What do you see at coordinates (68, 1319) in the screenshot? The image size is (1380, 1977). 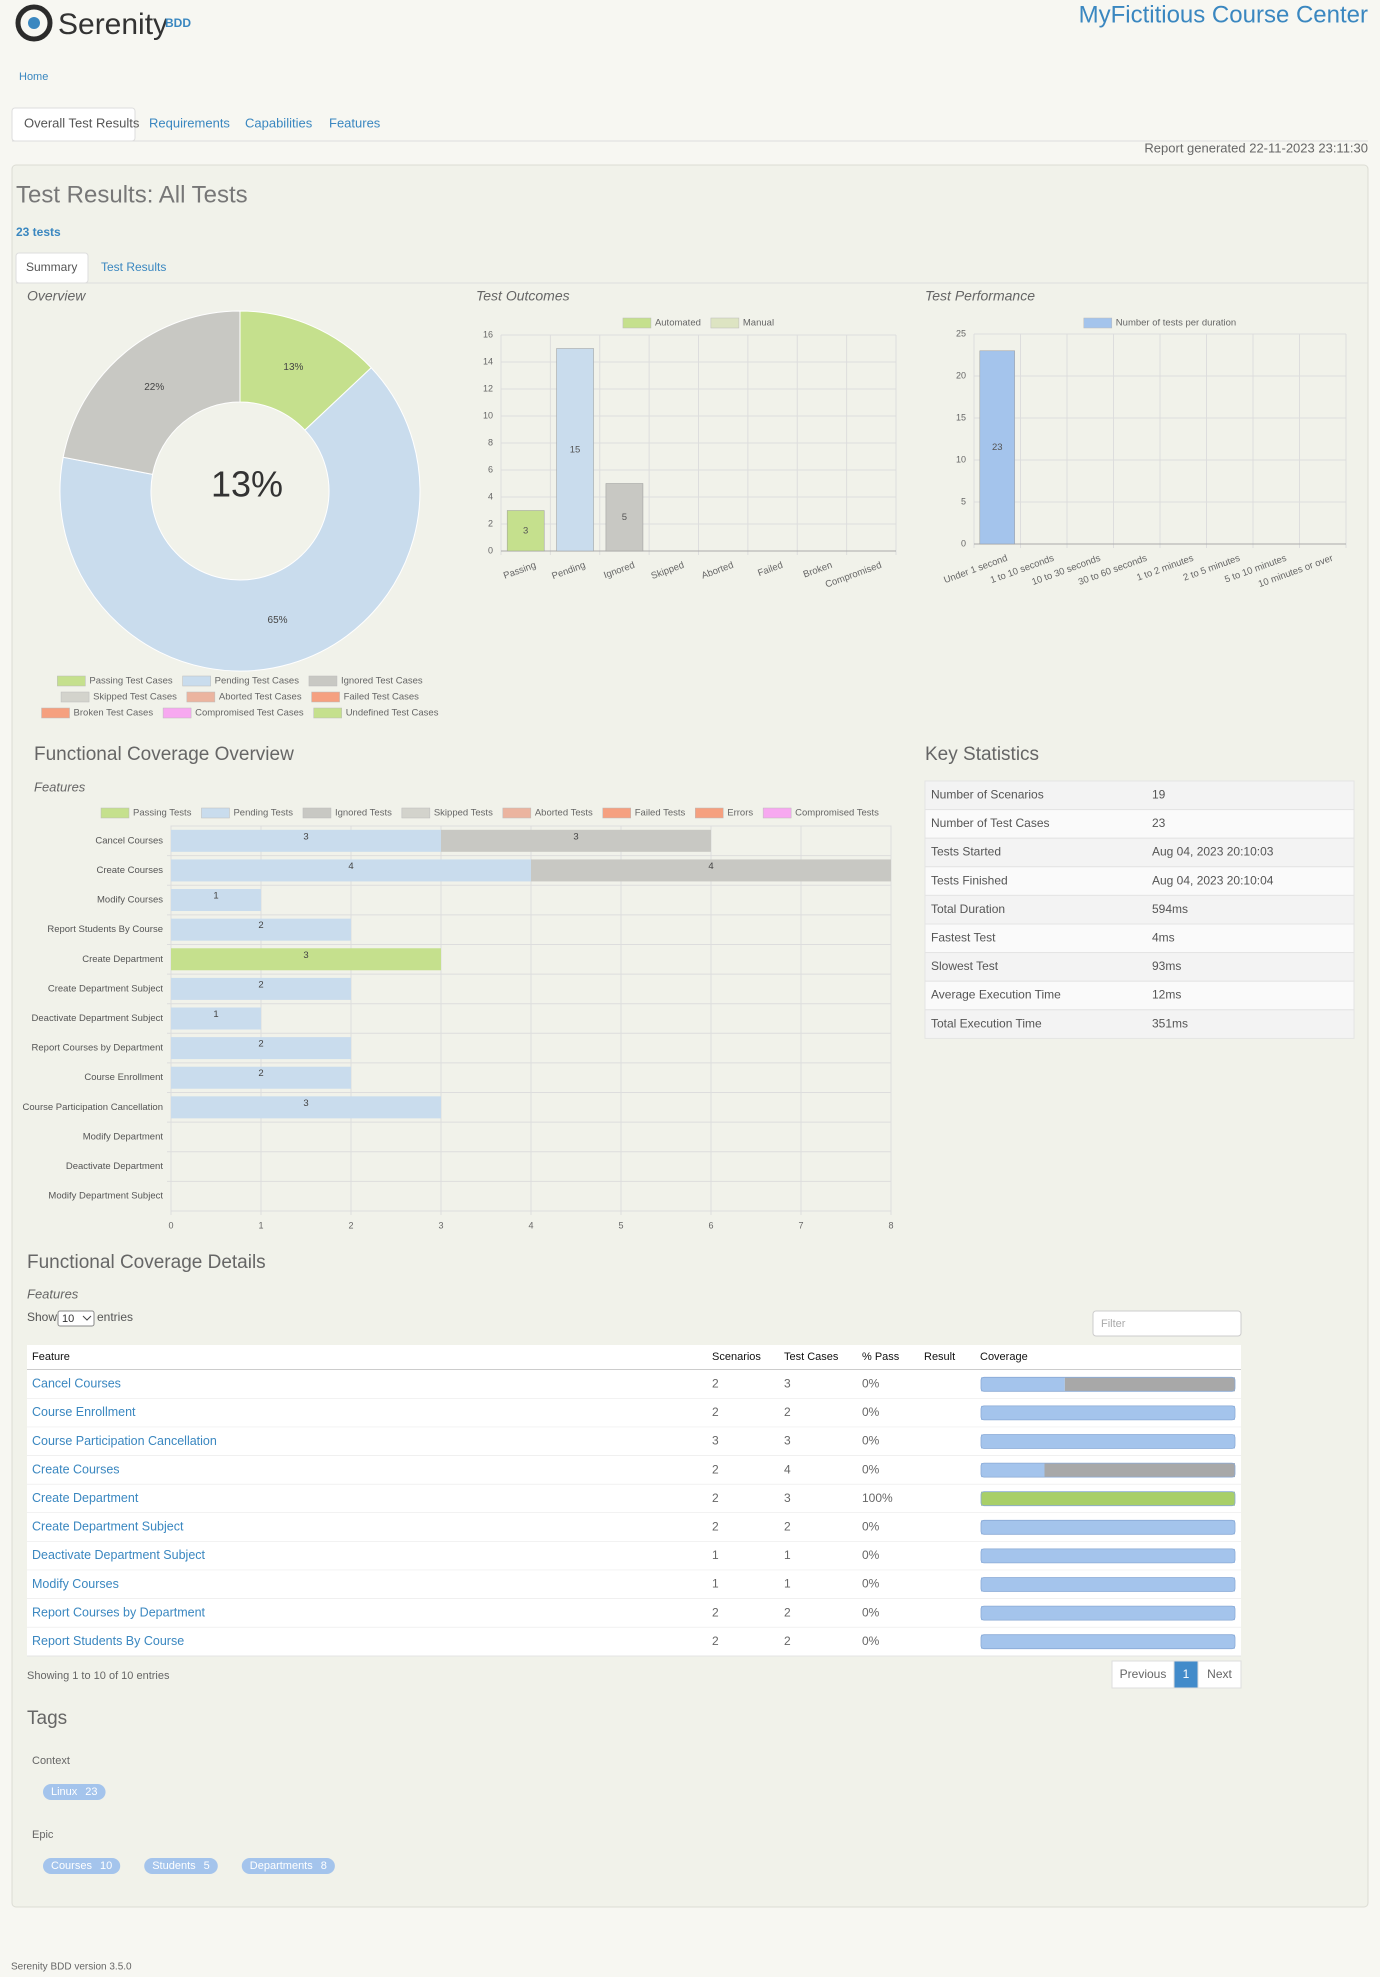 I see `page-size-value: 10` at bounding box center [68, 1319].